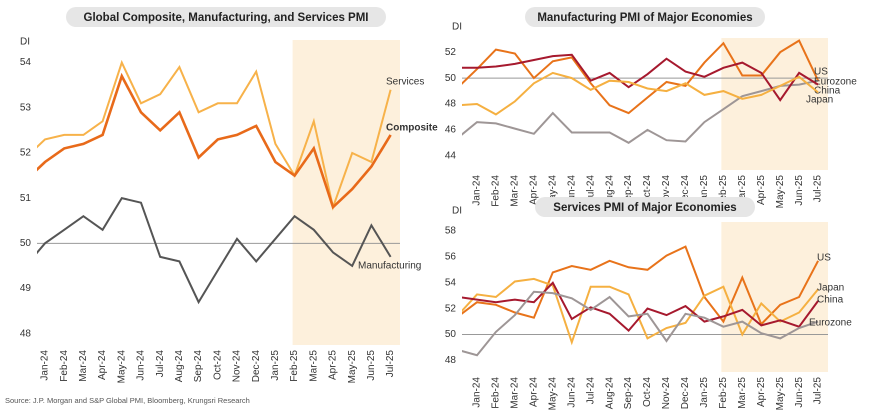 This screenshot has height=419, width=870. I want to click on y-tick-label: 51, so click(26, 198).